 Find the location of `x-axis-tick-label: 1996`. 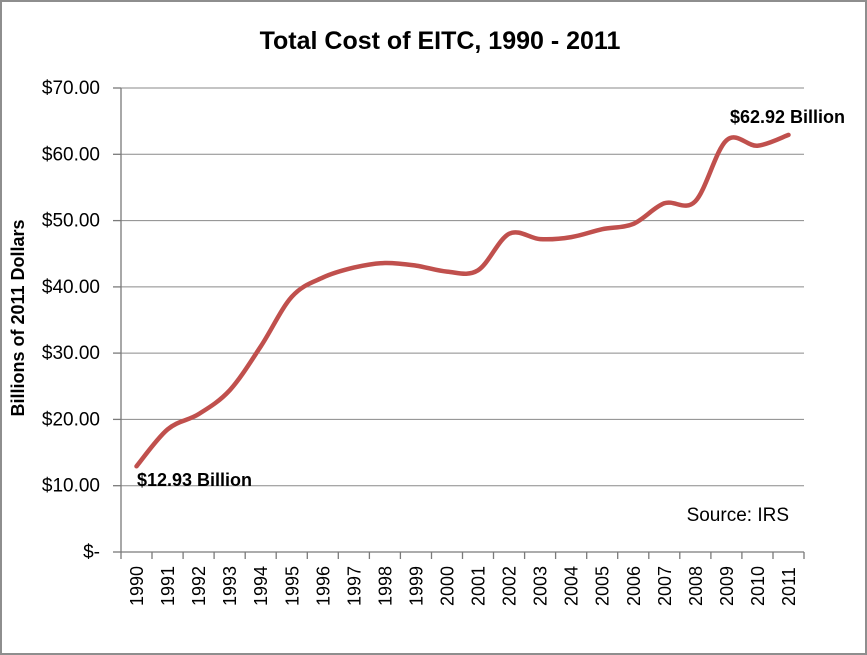

x-axis-tick-label: 1996 is located at coordinates (323, 586).